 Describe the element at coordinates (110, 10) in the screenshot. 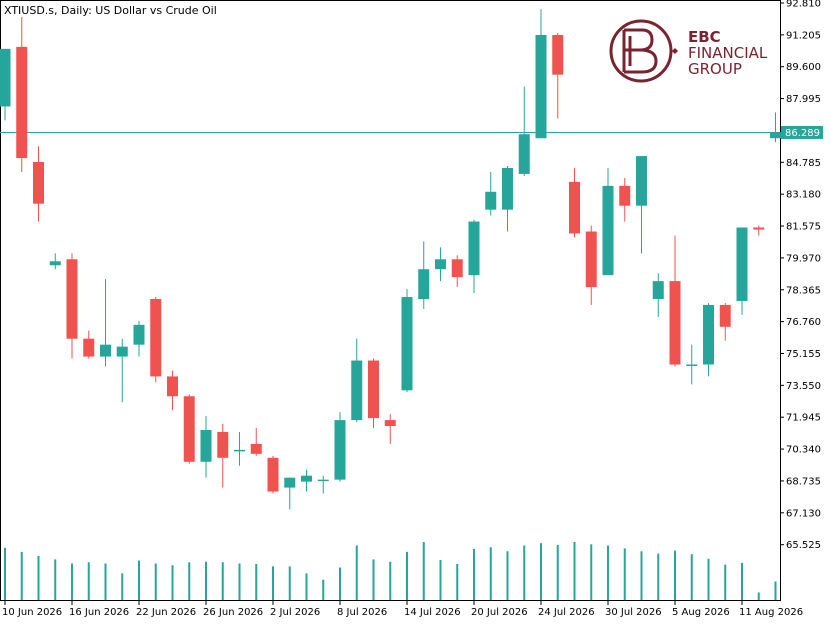

I see `chart-title: XTIUSD.s, Daily: US Dollar vs Crude Oil` at that location.